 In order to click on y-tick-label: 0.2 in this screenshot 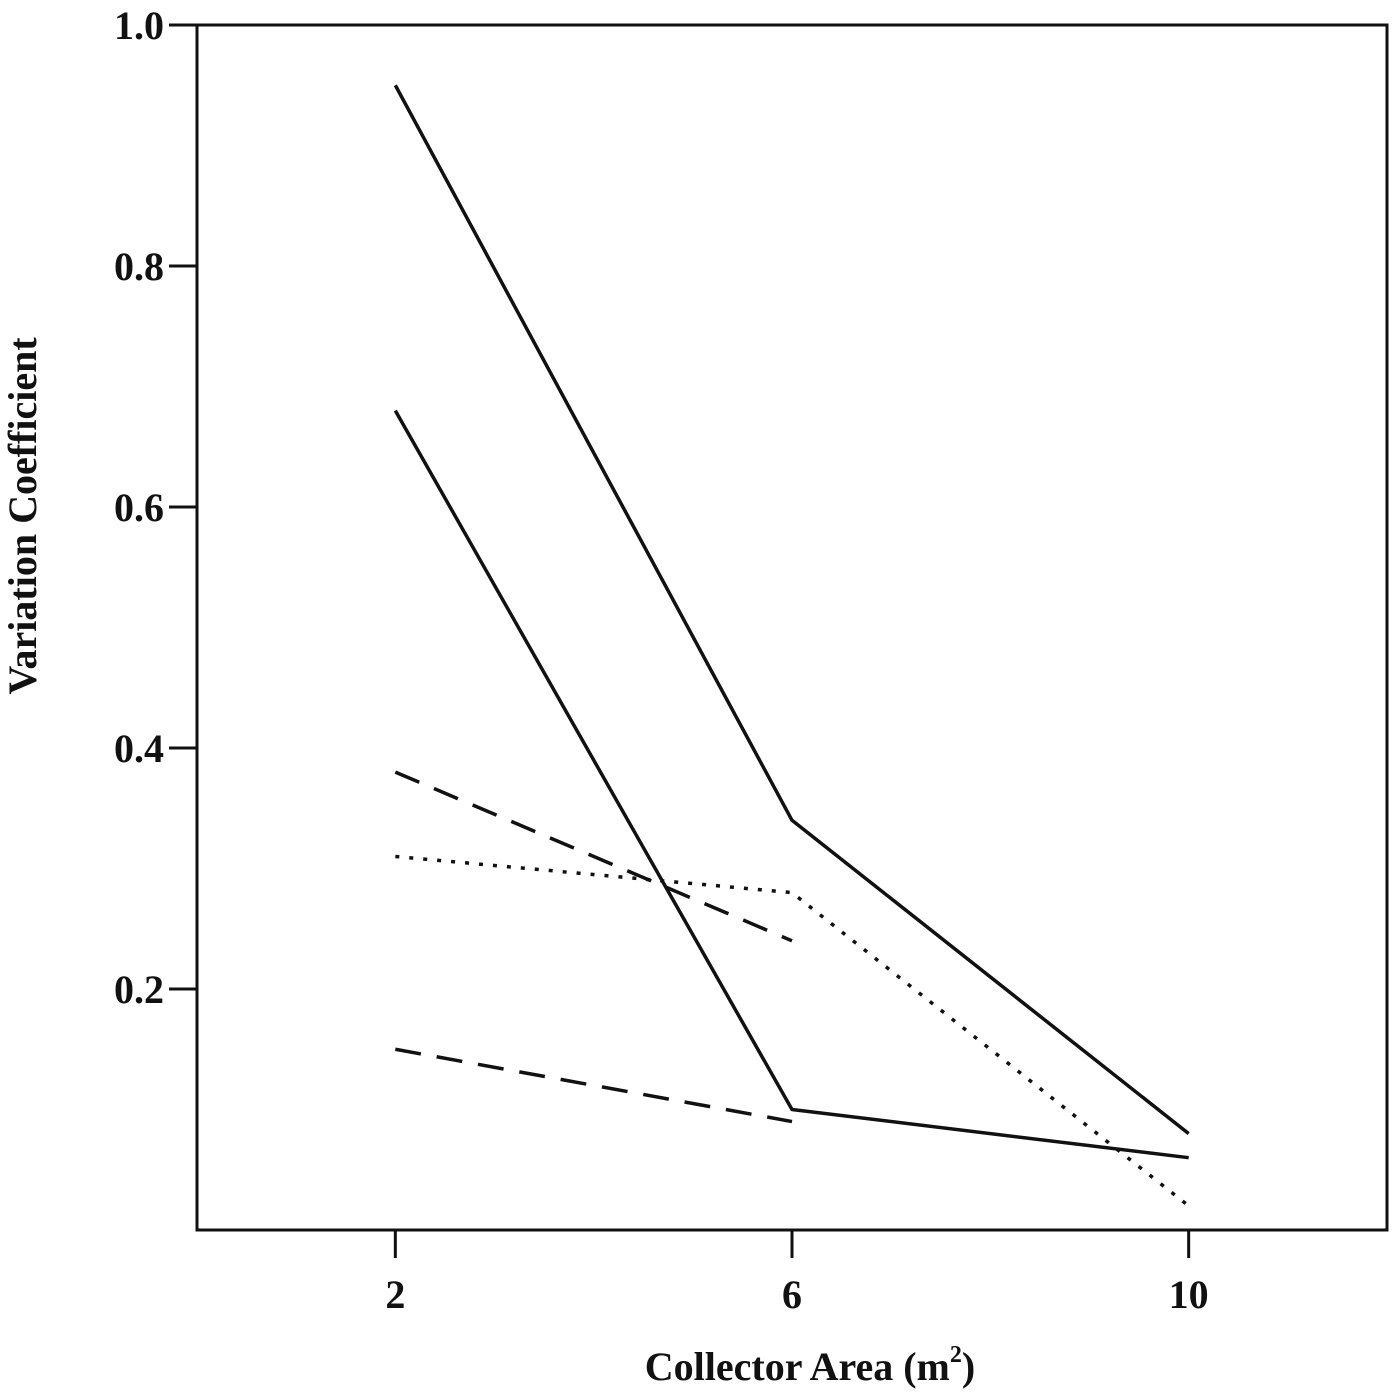, I will do `click(139, 989)`.